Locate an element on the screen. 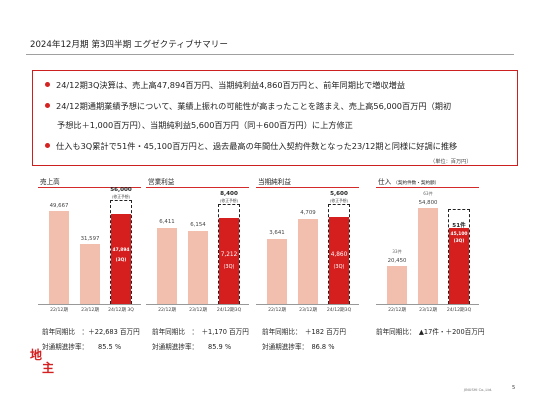 Image resolution: width=536 pixels, height=402 pixels. purchases-xlabel-2212: 22/12期 is located at coordinates (397, 310).